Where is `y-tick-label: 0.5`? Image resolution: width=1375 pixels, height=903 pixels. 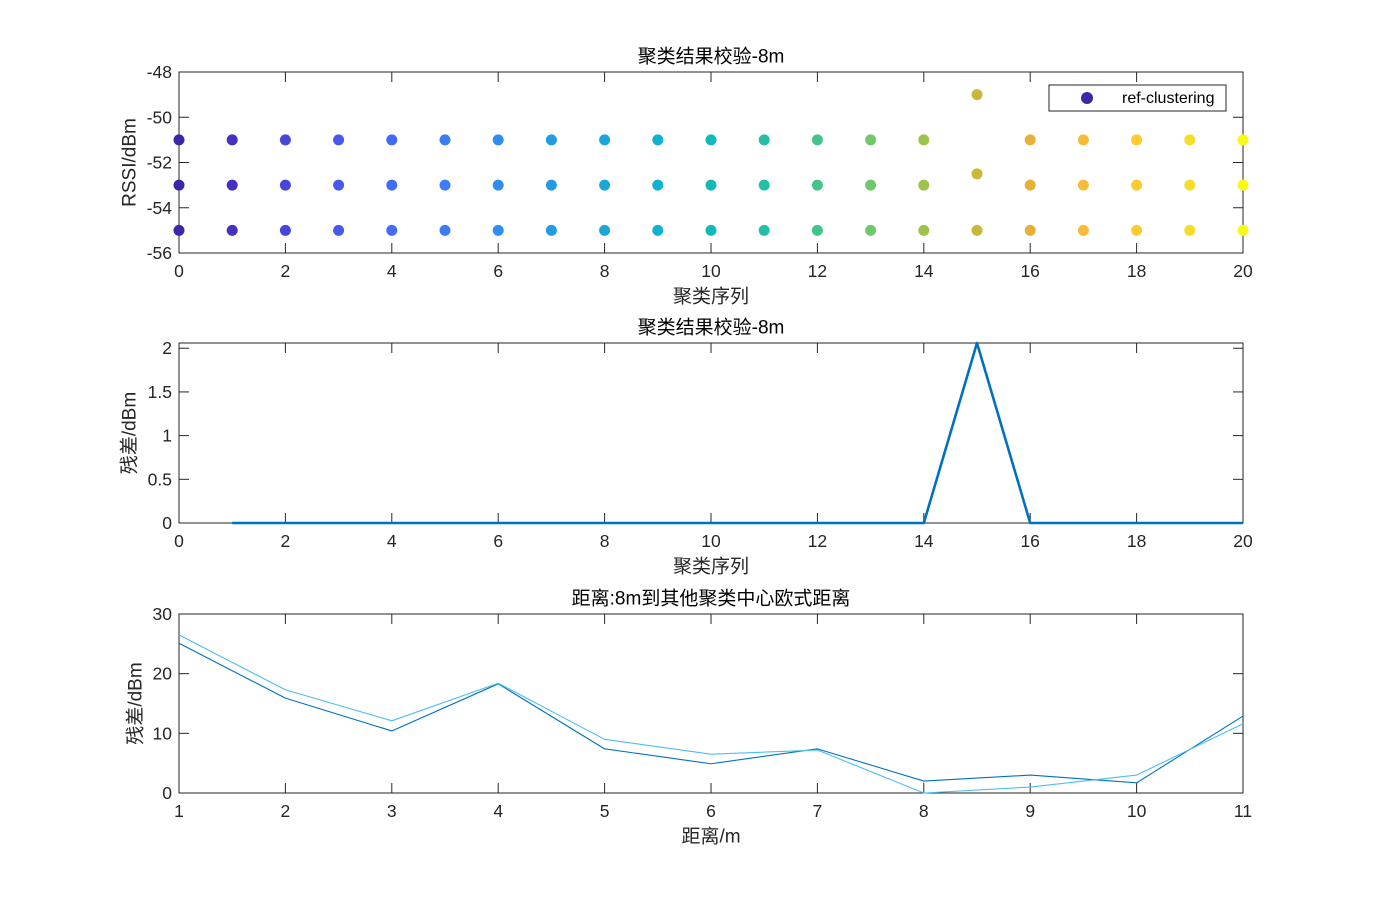
y-tick-label: 0.5 is located at coordinates (160, 479).